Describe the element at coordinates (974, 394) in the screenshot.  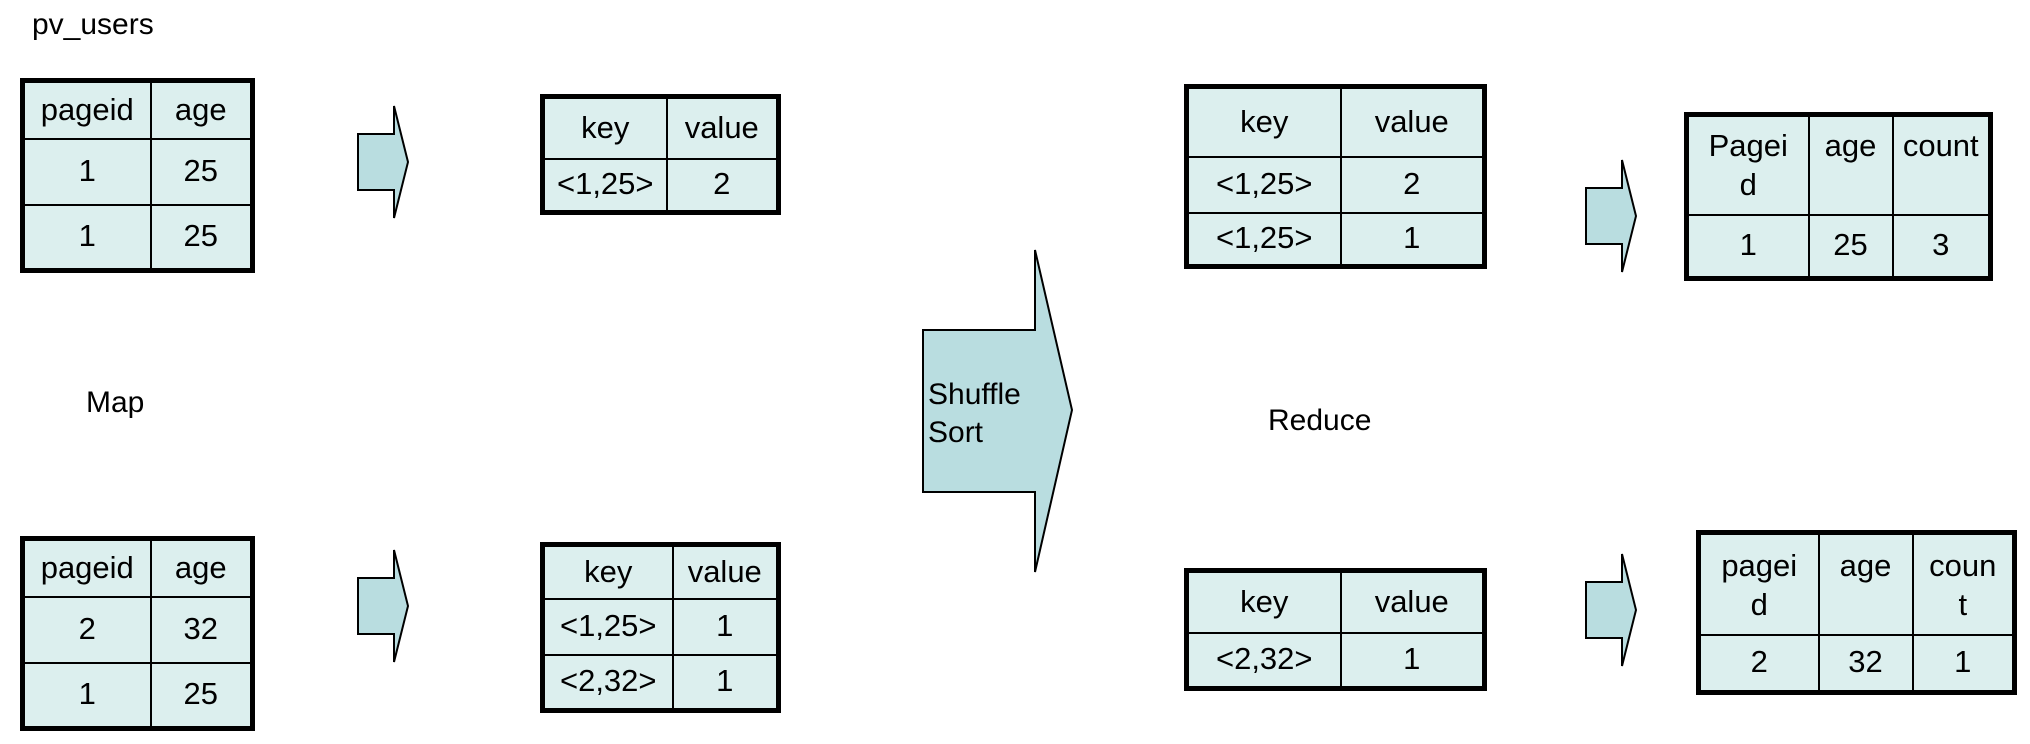
I see `shuffle-text: Shuffle` at that location.